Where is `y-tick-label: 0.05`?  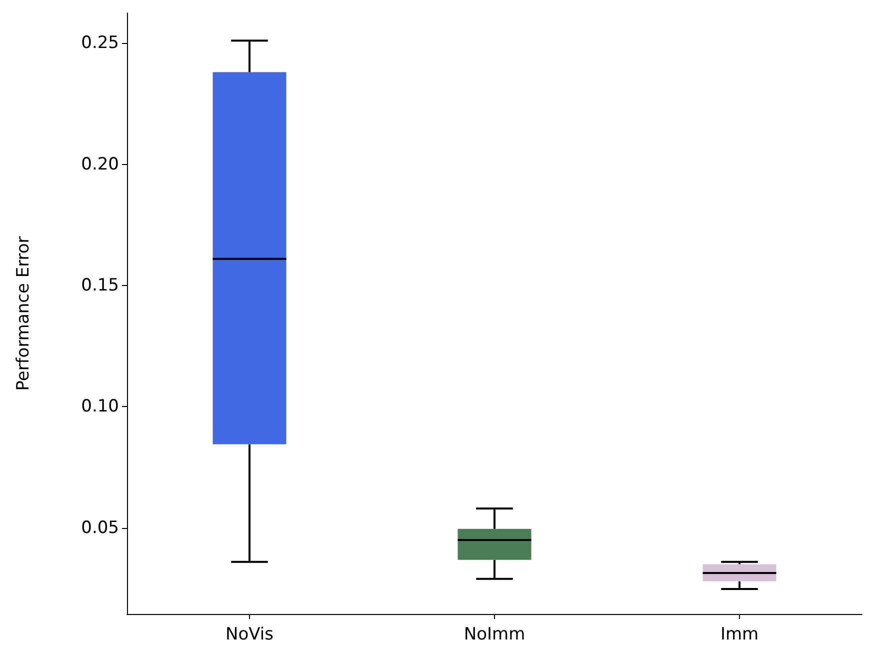
y-tick-label: 0.05 is located at coordinates (100, 528).